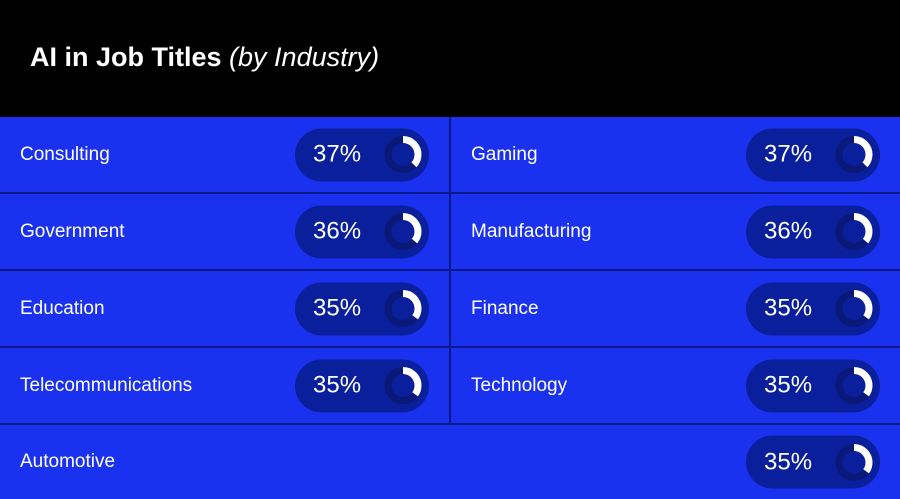 The width and height of the screenshot is (900, 499). Describe the element at coordinates (450, 462) in the screenshot. I see `industry-cell: Automotive 35%` at that location.